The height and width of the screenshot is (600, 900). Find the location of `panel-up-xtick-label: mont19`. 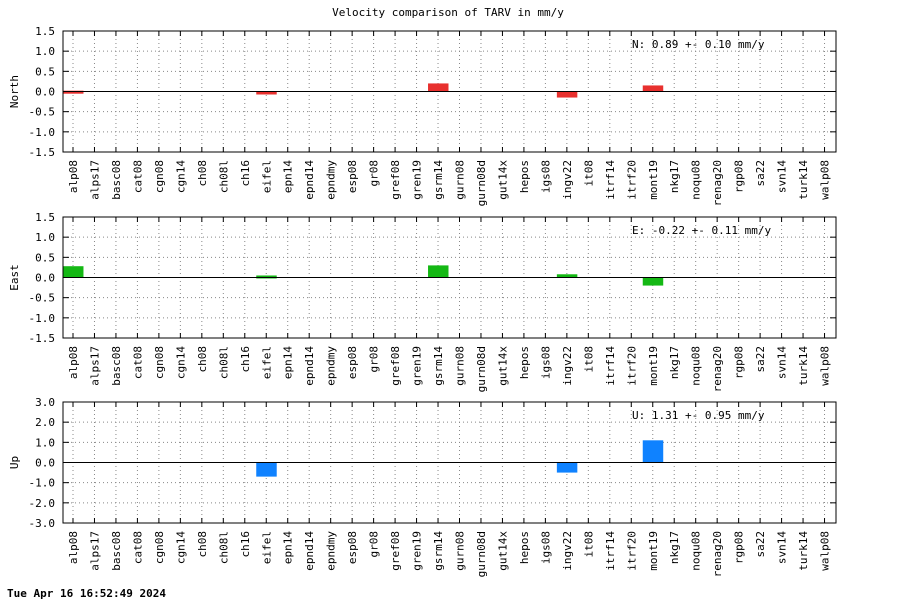

panel-up-xtick-label: mont19 is located at coordinates (653, 551).